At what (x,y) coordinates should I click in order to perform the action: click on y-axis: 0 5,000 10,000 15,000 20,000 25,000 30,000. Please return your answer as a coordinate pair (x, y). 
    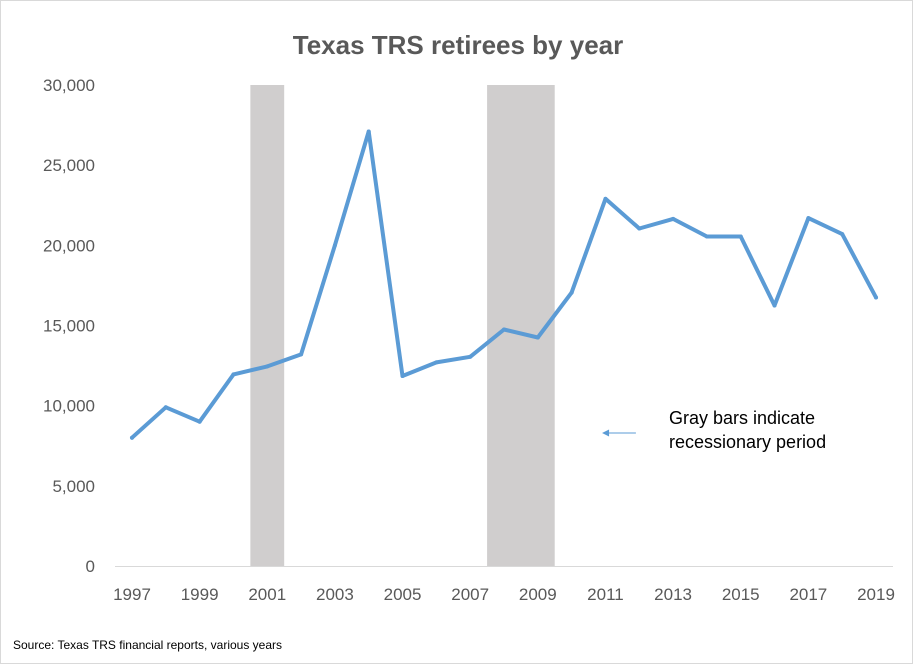
    Looking at the image, I should click on (69, 326).